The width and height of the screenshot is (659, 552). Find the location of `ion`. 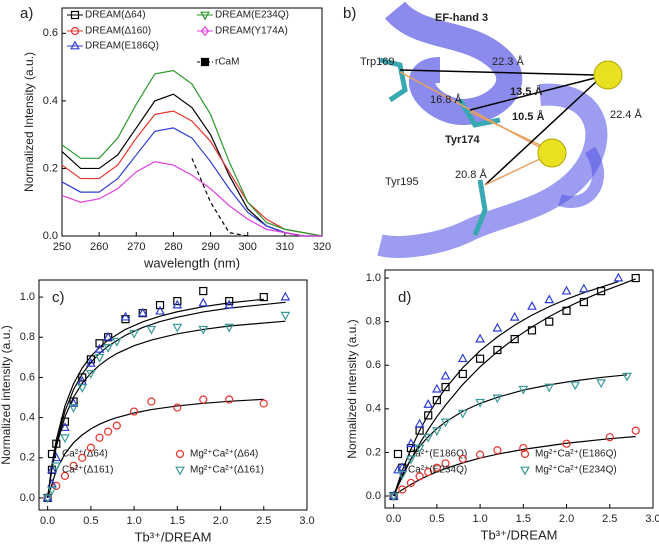

ion is located at coordinates (608, 75).